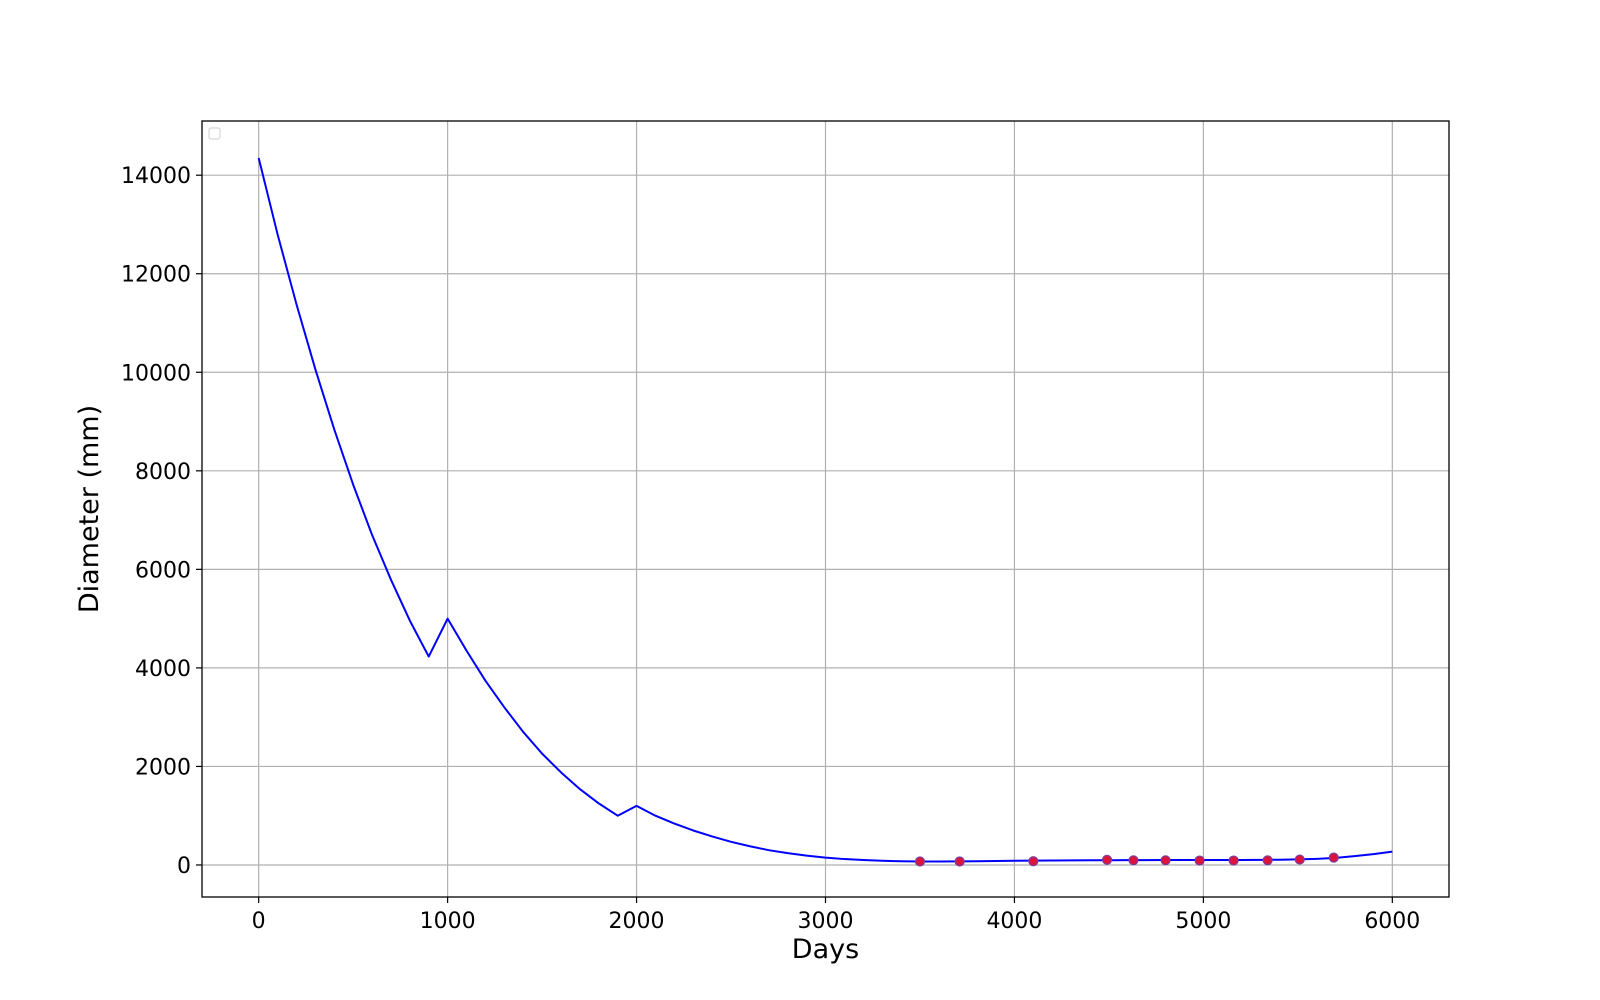  I want to click on x-tick-label: 3000, so click(826, 921).